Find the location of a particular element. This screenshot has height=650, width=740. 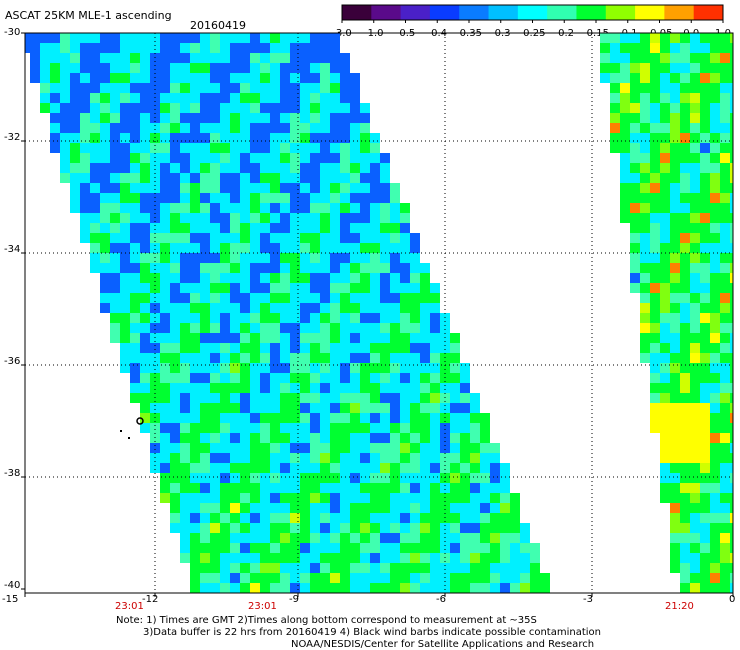

colorbar-cell is located at coordinates (357, 12).